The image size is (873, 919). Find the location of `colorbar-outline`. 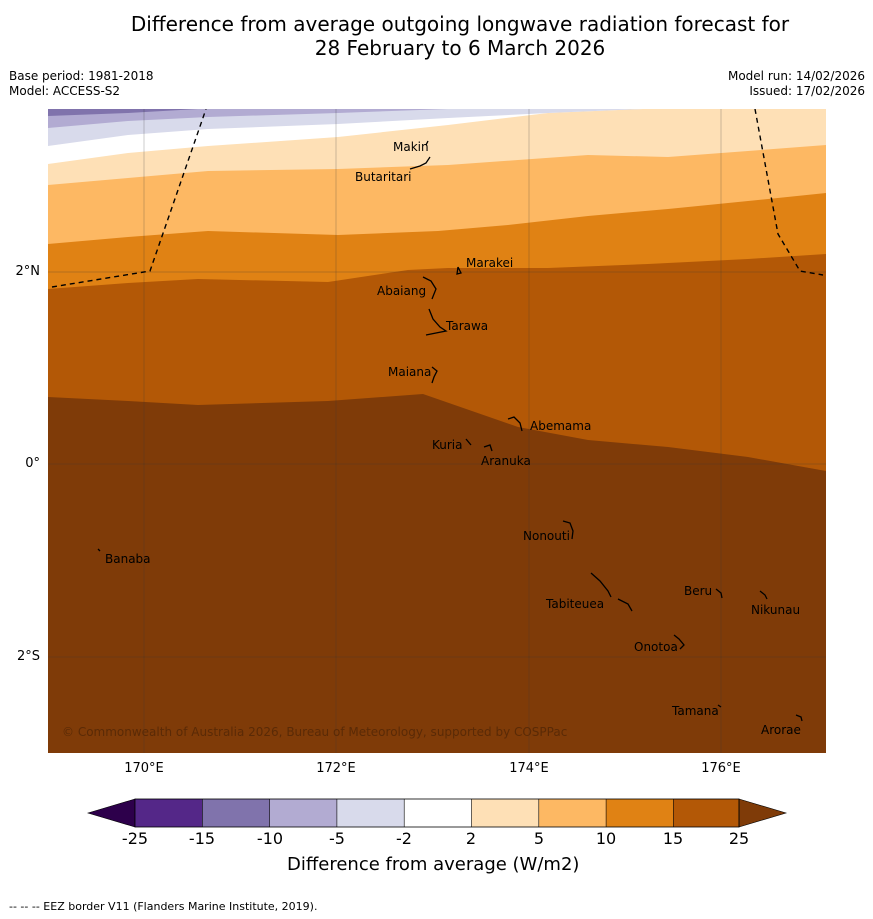

colorbar-outline is located at coordinates (437, 813).